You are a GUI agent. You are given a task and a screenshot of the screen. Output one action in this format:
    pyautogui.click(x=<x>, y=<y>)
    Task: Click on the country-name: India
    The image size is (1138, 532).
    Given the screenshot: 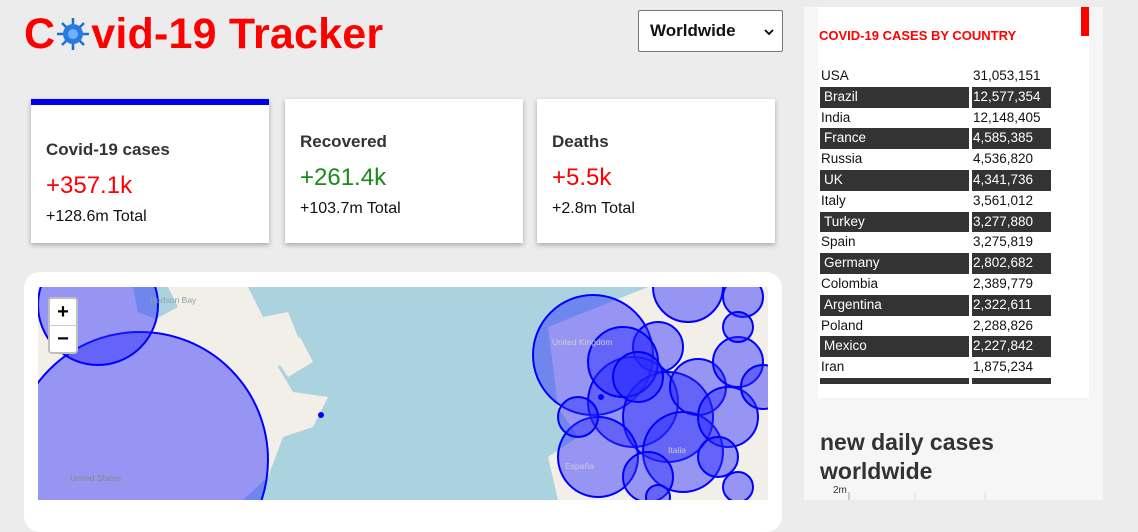 What is the action you would take?
    pyautogui.click(x=836, y=117)
    